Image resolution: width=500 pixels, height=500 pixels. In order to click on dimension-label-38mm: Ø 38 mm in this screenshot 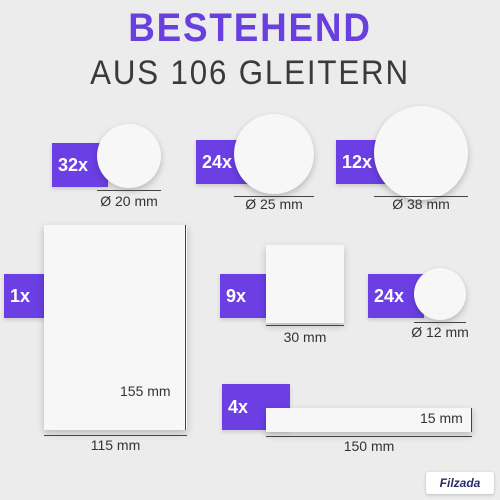, I will do `click(421, 204)`.